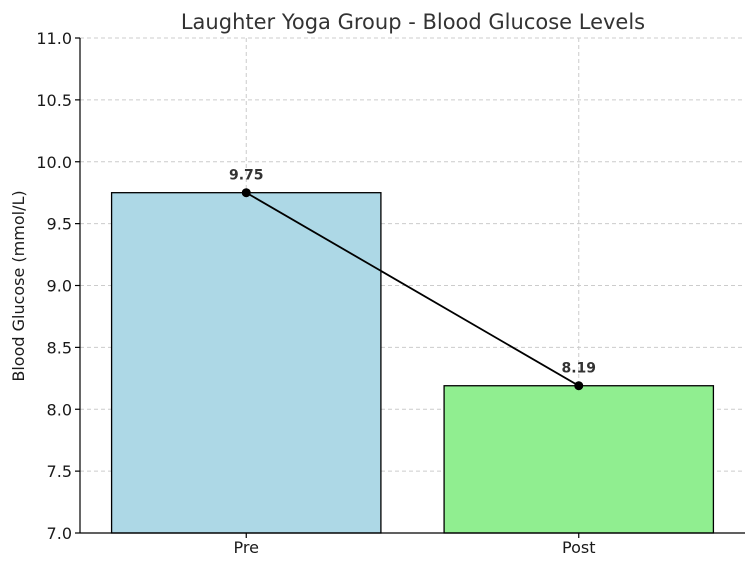 The image size is (756, 566). I want to click on data-label-pre: 9.75, so click(246, 176).